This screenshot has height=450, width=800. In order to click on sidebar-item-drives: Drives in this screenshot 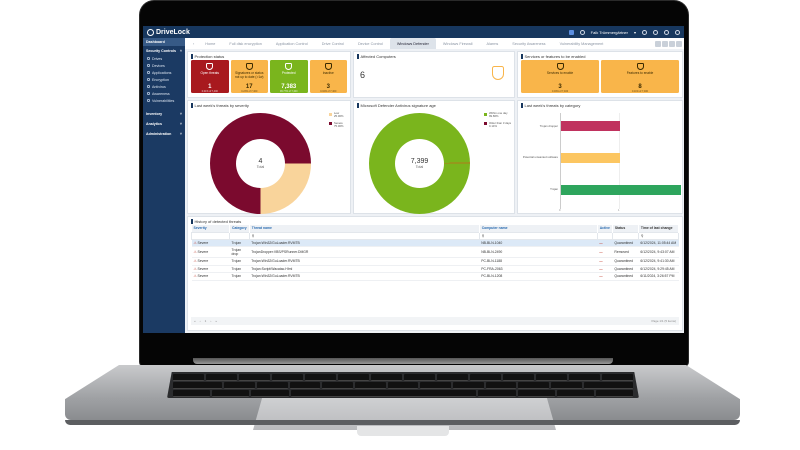, I will do `click(164, 58)`.